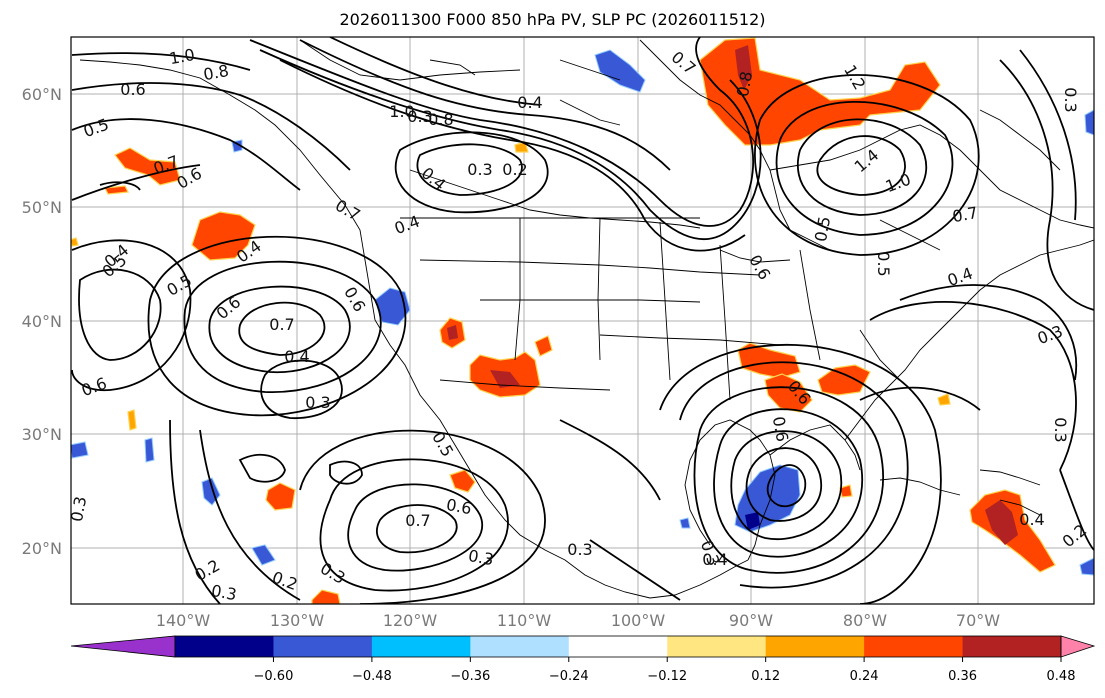  I want to click on colorbar-tick-label: 0.48, so click(1061, 676).